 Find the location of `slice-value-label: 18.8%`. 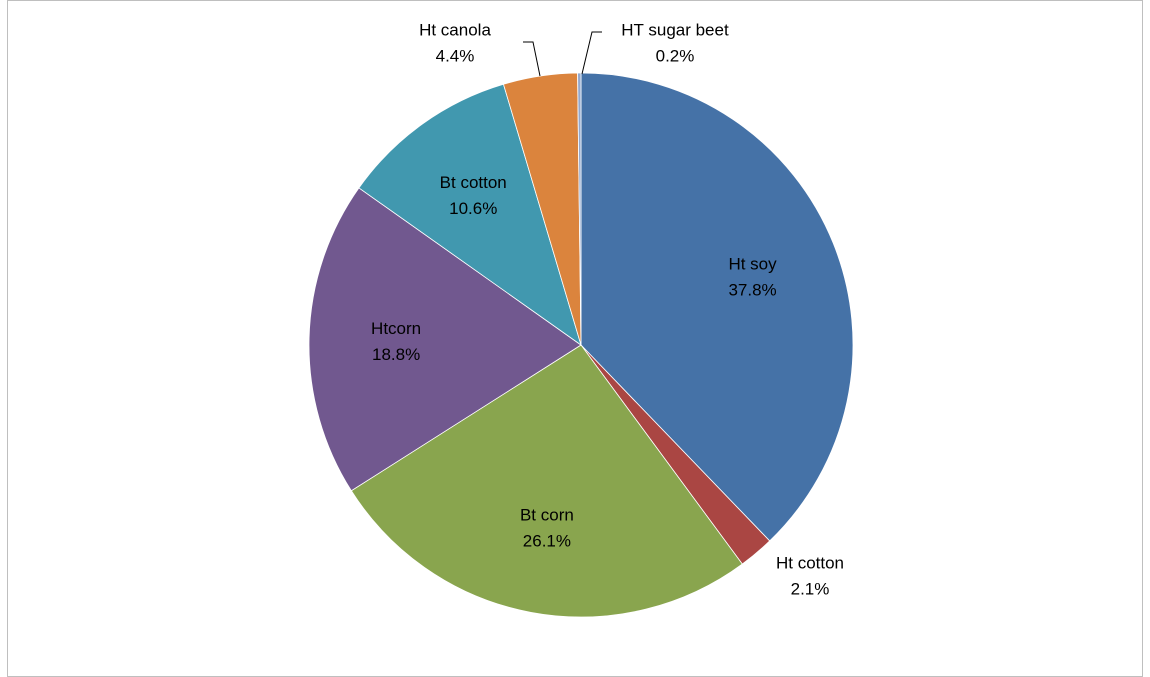

slice-value-label: 18.8% is located at coordinates (396, 354).